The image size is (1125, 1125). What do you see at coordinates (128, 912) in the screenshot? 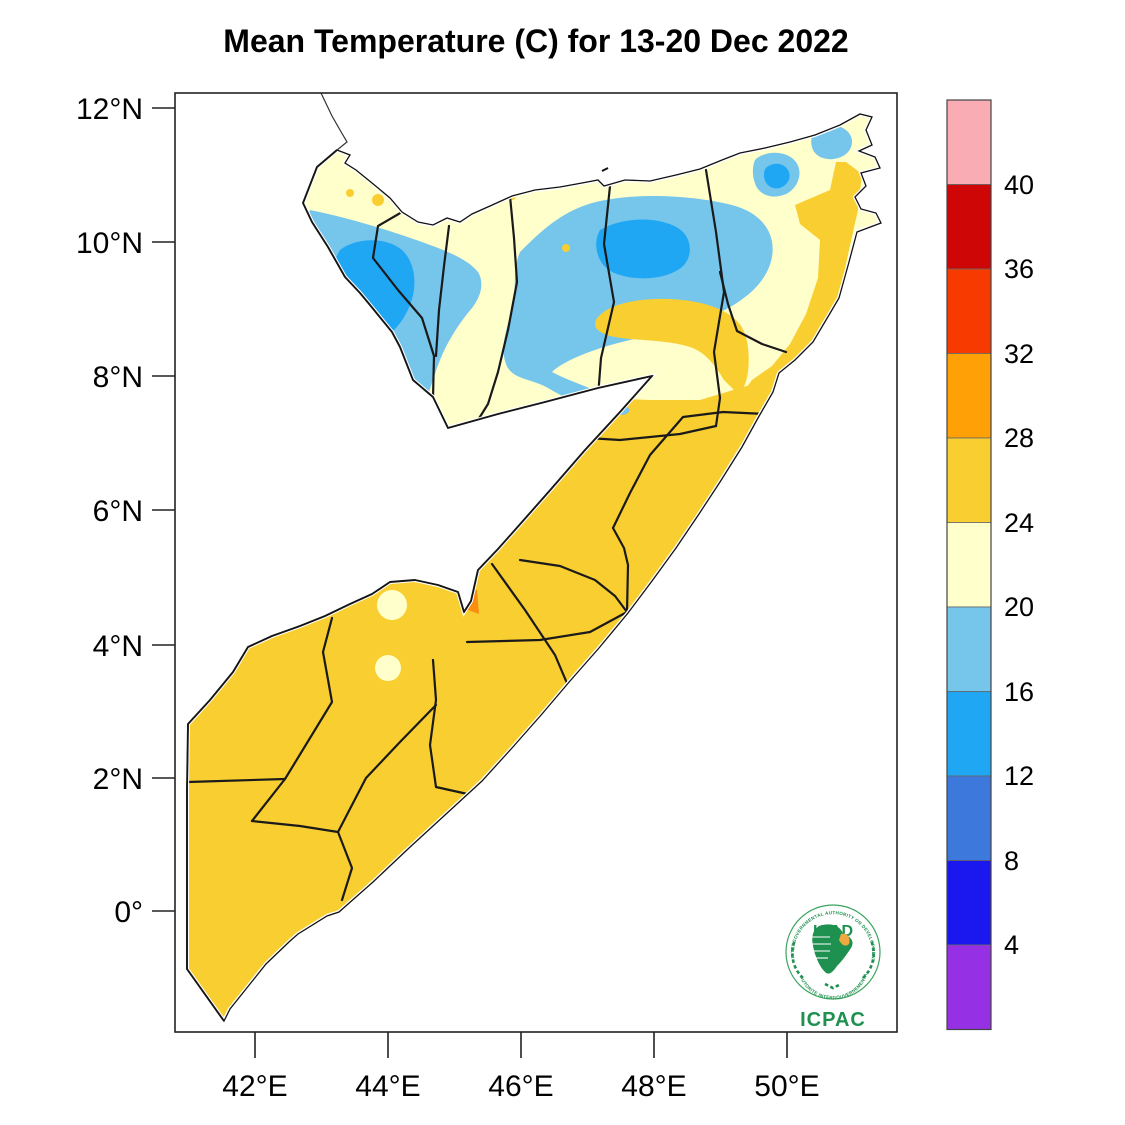
I see `y-tick-0: 0°` at bounding box center [128, 912].